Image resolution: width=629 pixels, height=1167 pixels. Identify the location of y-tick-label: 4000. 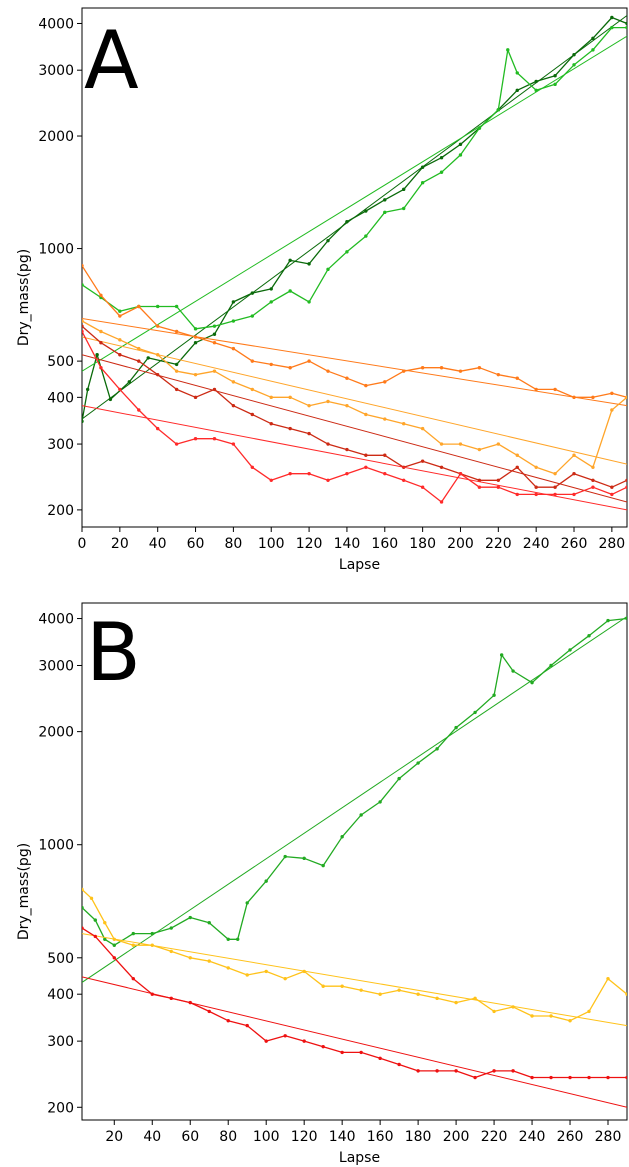
(56, 24).